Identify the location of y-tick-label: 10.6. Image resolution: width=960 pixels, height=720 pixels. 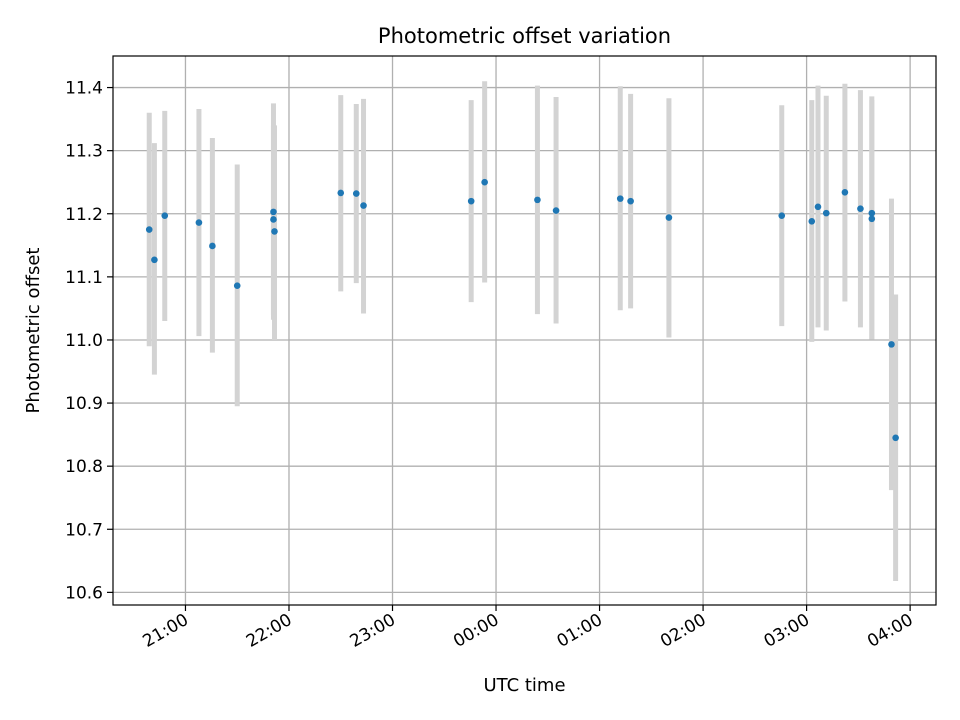
(84, 593).